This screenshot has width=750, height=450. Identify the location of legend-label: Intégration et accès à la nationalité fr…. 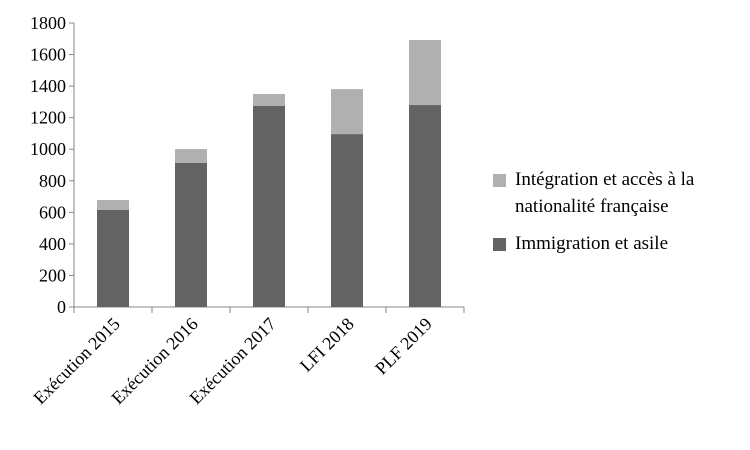
(605, 193).